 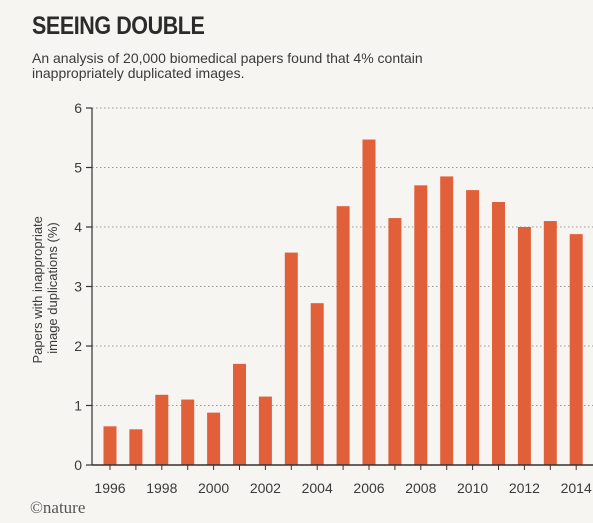 I want to click on y-tick-label: 6, so click(x=78, y=108).